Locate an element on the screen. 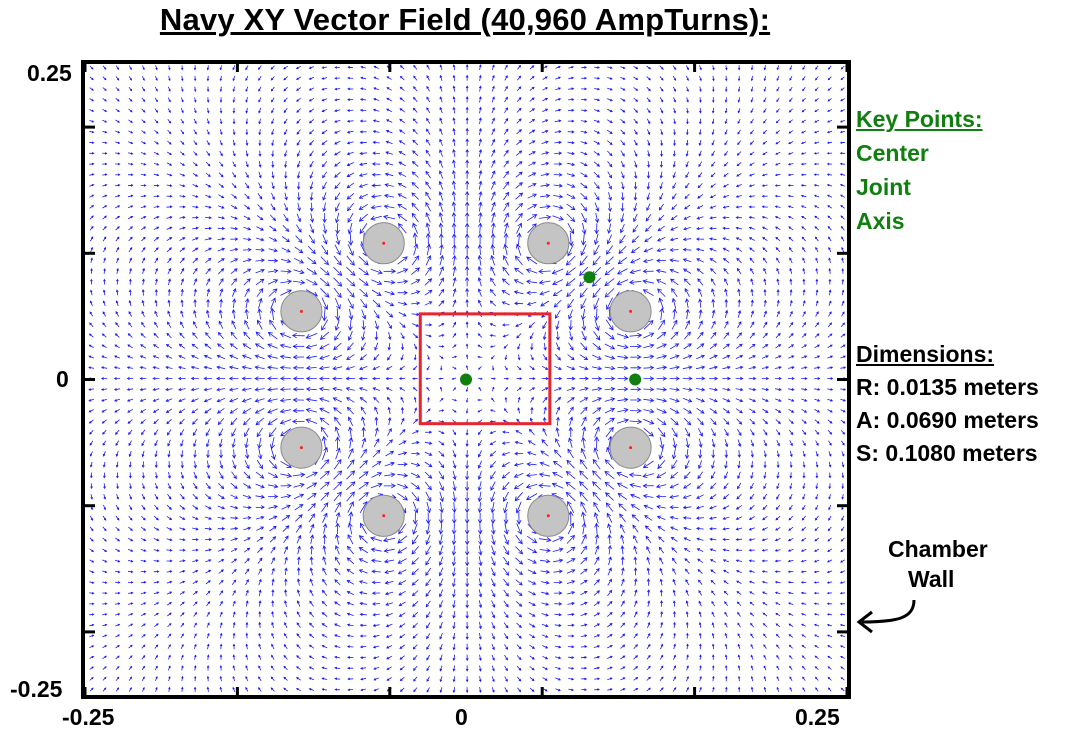  chamber-wall-label-line2: Wall is located at coordinates (931, 579).